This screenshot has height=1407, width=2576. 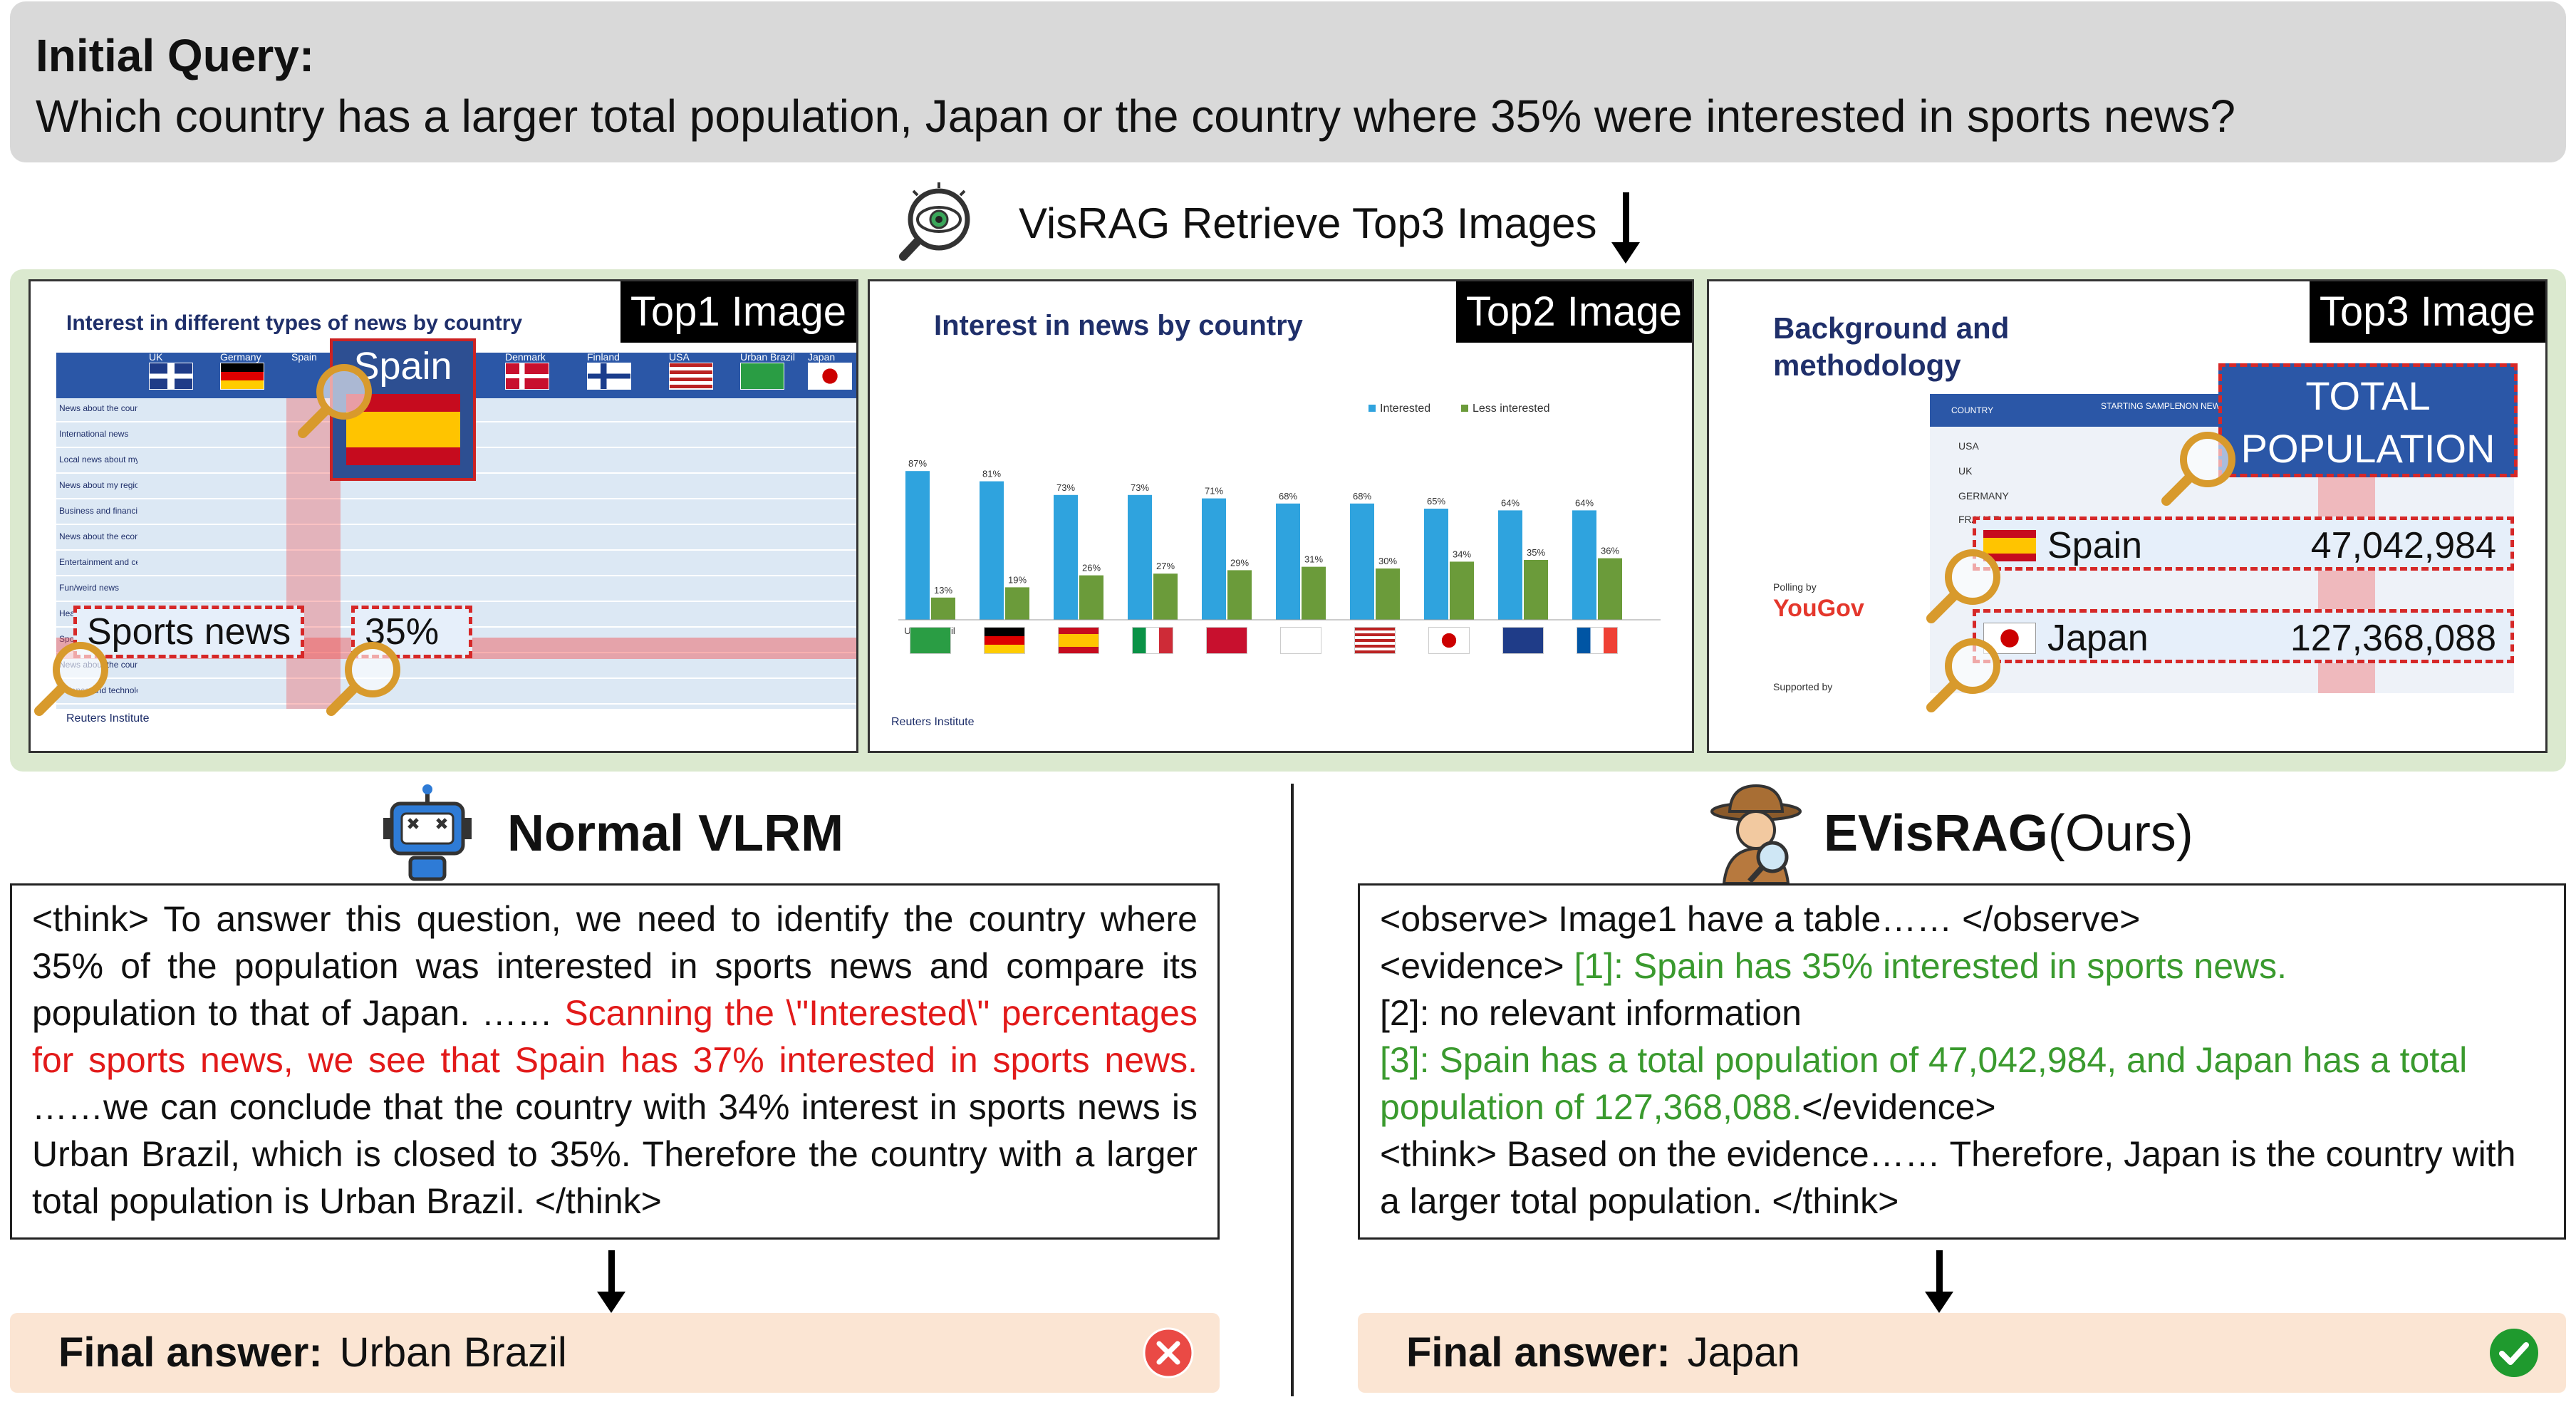 What do you see at coordinates (2098, 639) in the screenshot?
I see `japan-country-label: Japan` at bounding box center [2098, 639].